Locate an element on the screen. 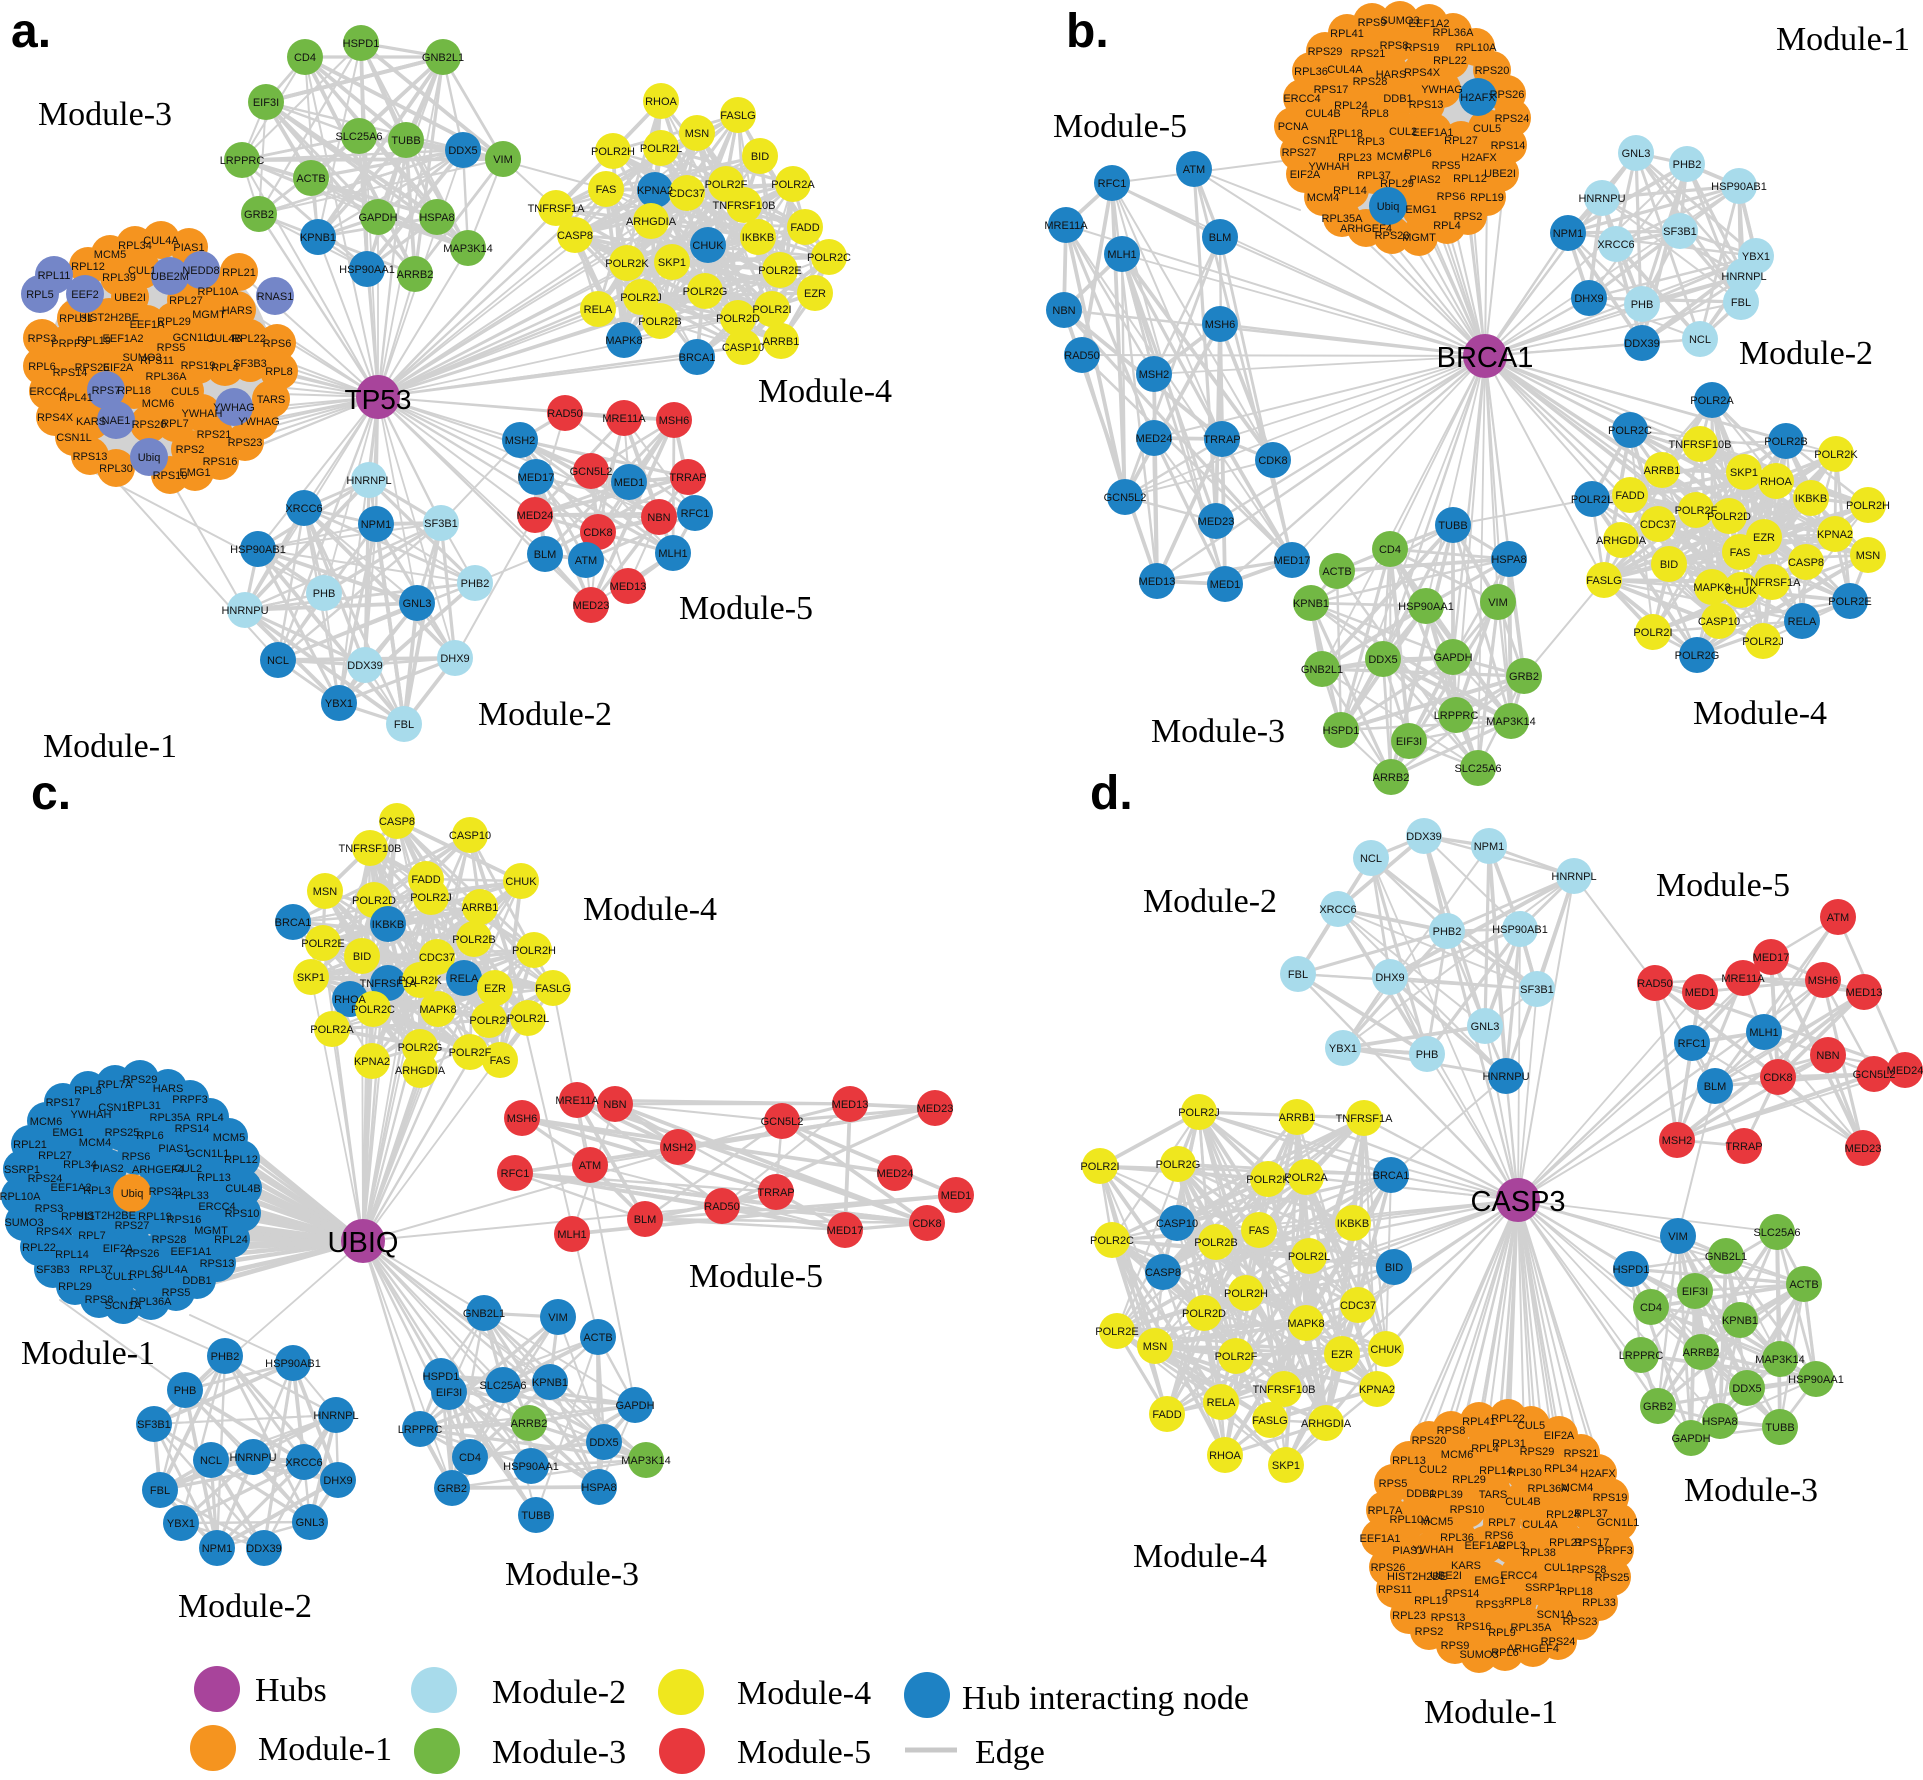 The image size is (1923, 1780). svg-text: BID is located at coordinates (362, 957).